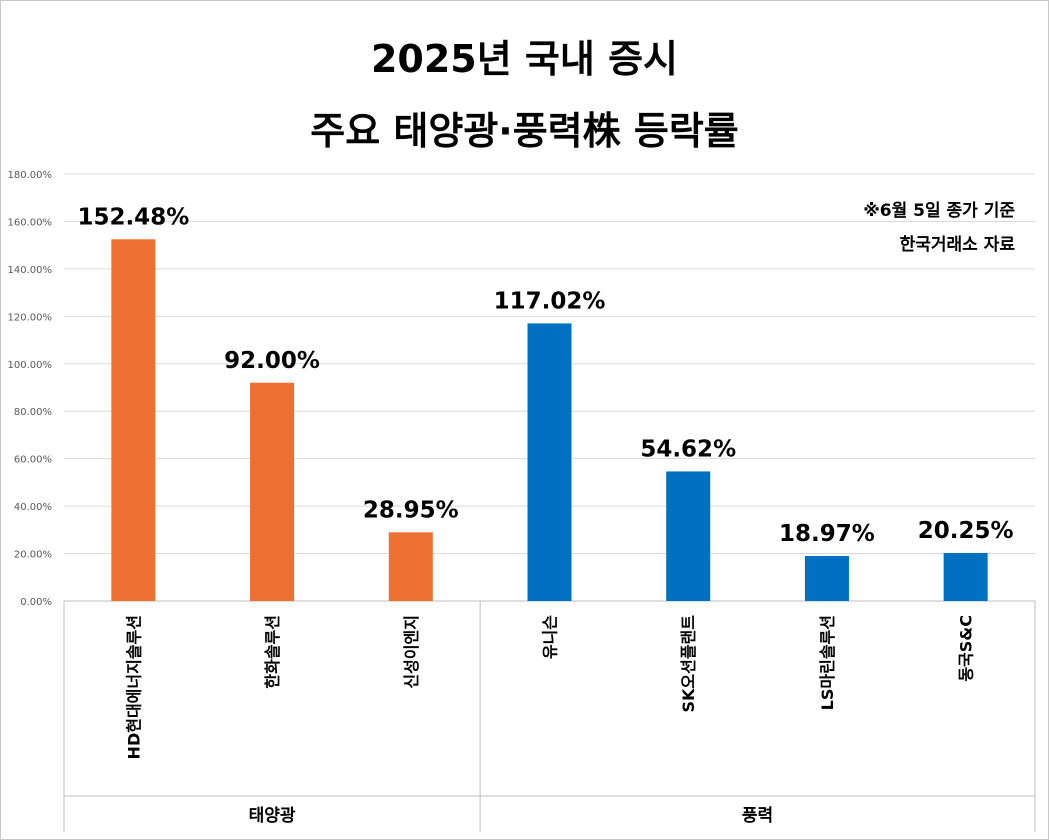 The width and height of the screenshot is (1049, 840). I want to click on y-tick-label: 80.00%, so click(33, 412).